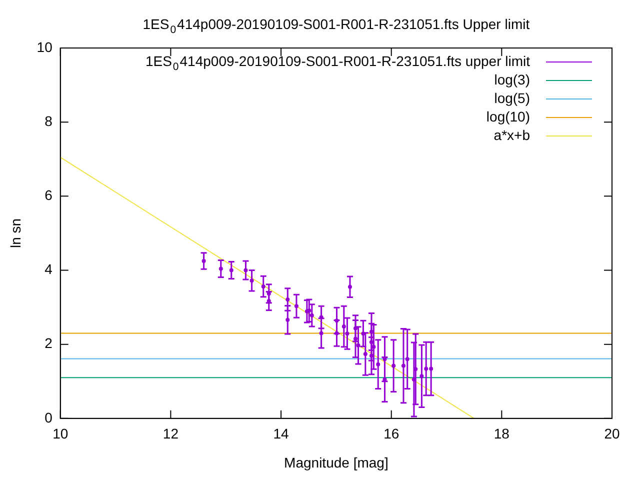 Image resolution: width=640 pixels, height=480 pixels. Describe the element at coordinates (512, 134) in the screenshot. I see `legend-label: a*x+b` at that location.